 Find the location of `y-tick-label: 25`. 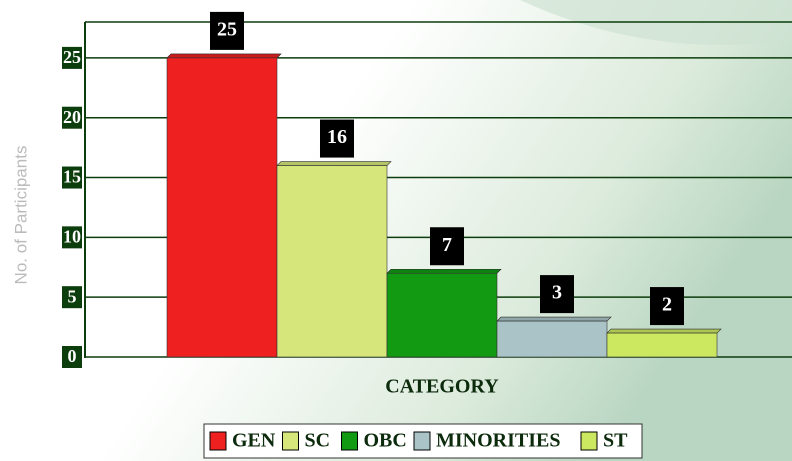

y-tick-label: 25 is located at coordinates (72, 57).